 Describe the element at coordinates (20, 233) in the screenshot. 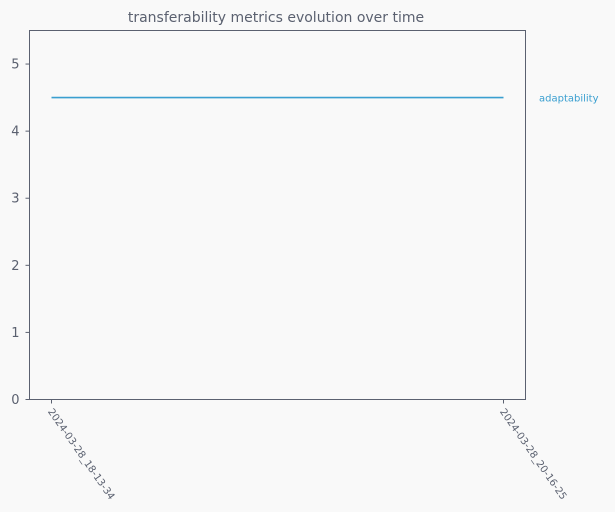

I see `y-axis: 0 1 2 3 4 5` at that location.